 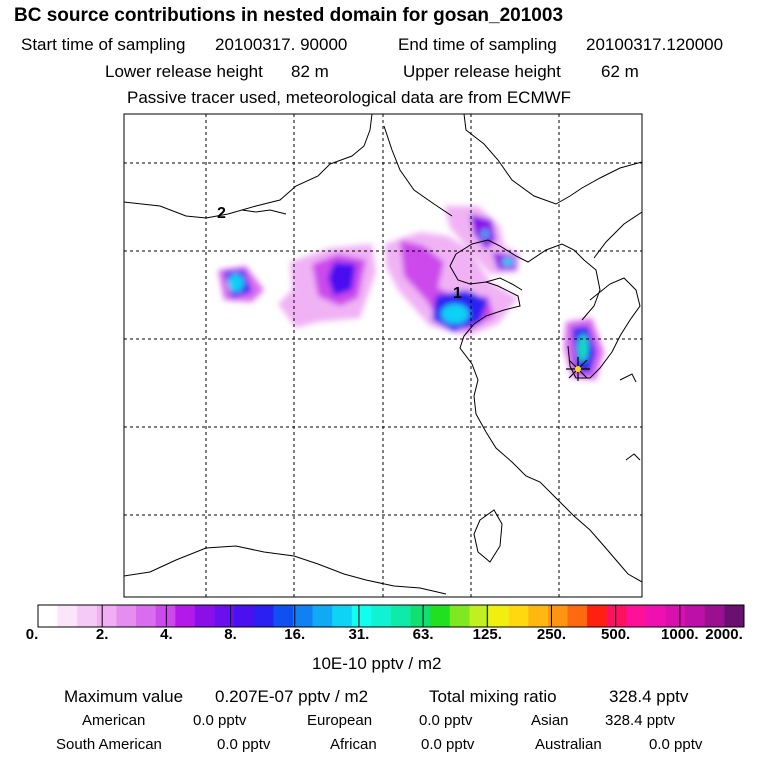 I want to click on cyan-core-ne, so click(x=508, y=262).